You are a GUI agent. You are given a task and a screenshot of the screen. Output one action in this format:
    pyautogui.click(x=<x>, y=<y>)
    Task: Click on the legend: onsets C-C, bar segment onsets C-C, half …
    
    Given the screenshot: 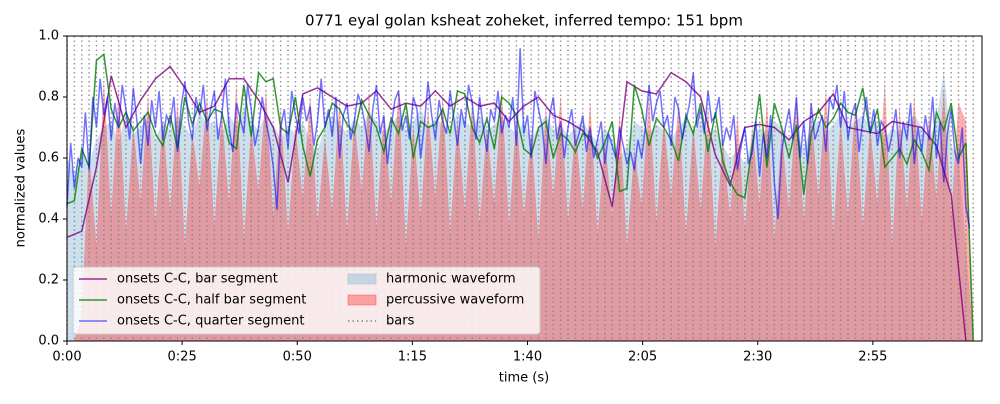 What is the action you would take?
    pyautogui.click(x=306, y=300)
    